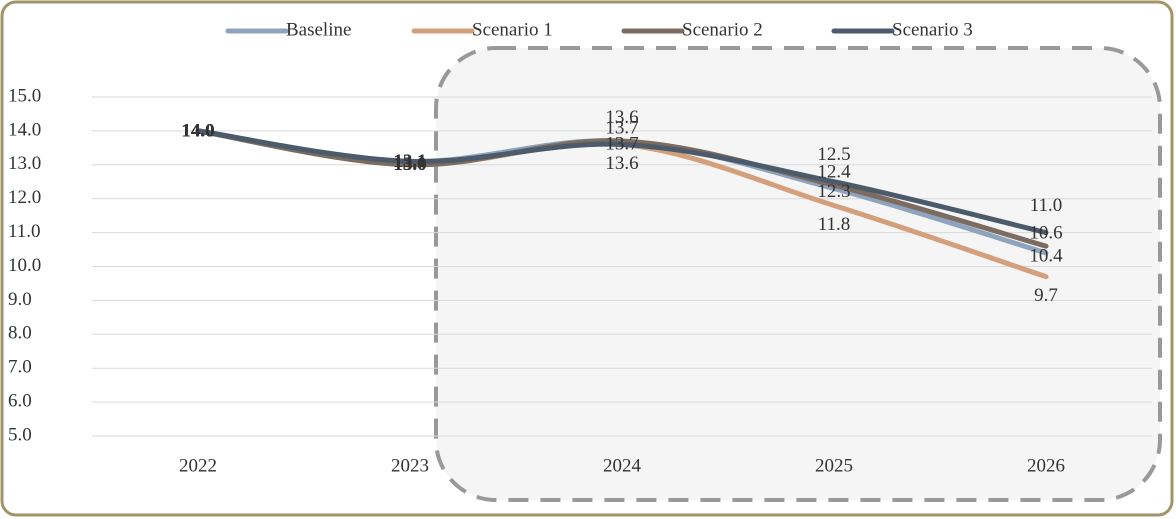 The image size is (1176, 519). I want to click on data-label: 9.7, so click(1046, 295).